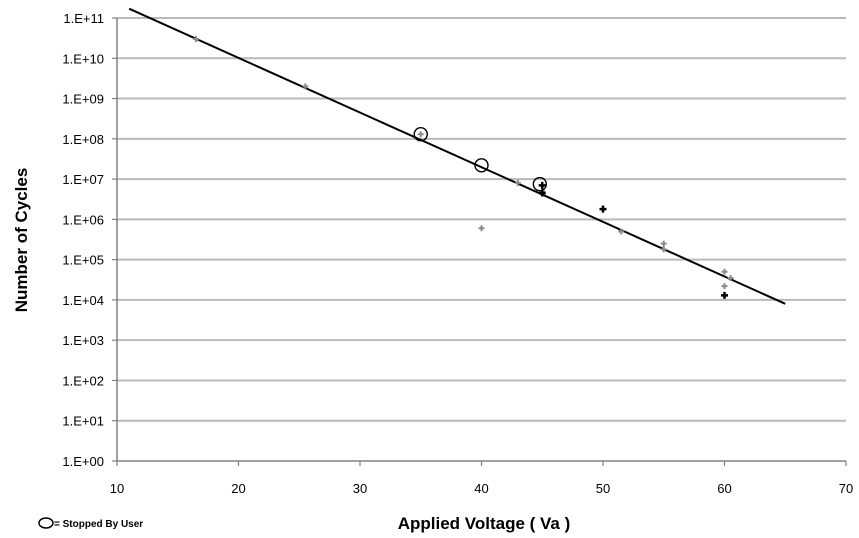 This screenshot has width=859, height=538. I want to click on y-tick-label: 1.E+07, so click(83, 179).